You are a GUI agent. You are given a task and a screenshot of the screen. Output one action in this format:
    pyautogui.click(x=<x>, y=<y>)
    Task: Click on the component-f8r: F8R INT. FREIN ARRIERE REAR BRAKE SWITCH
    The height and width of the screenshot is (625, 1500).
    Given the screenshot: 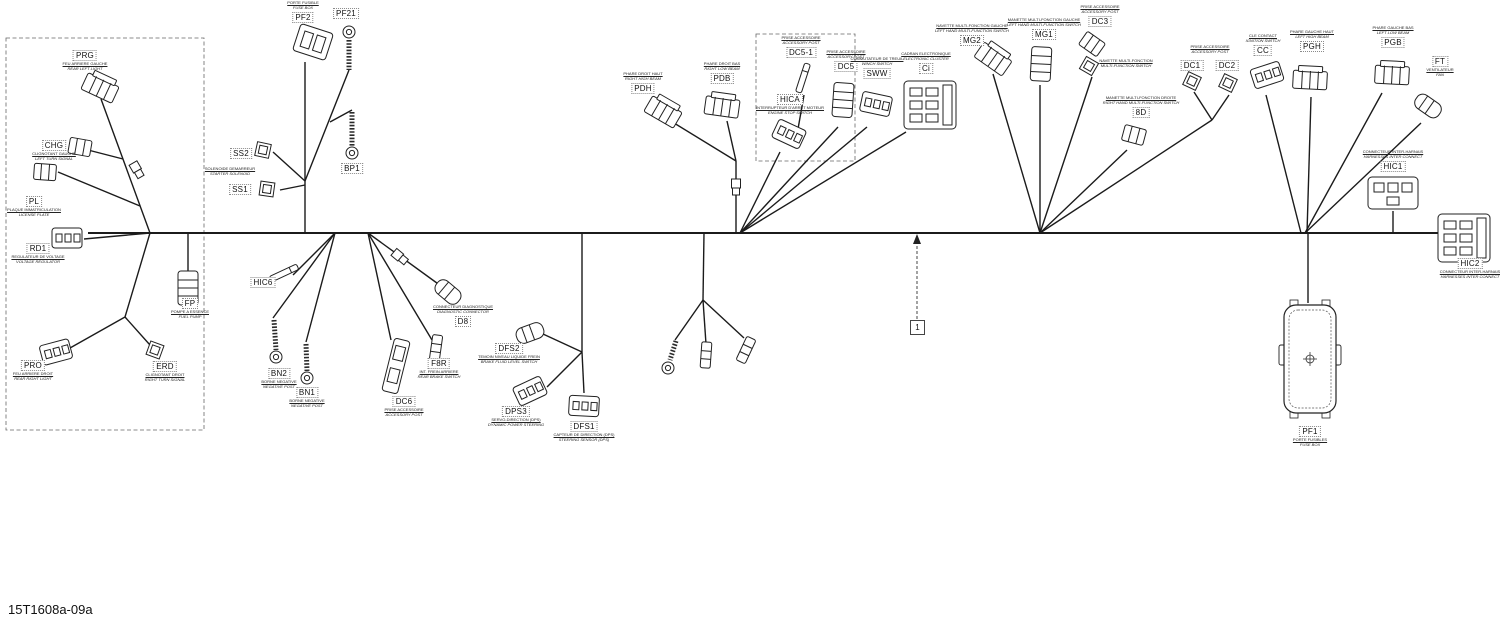 What is the action you would take?
    pyautogui.click(x=439, y=369)
    